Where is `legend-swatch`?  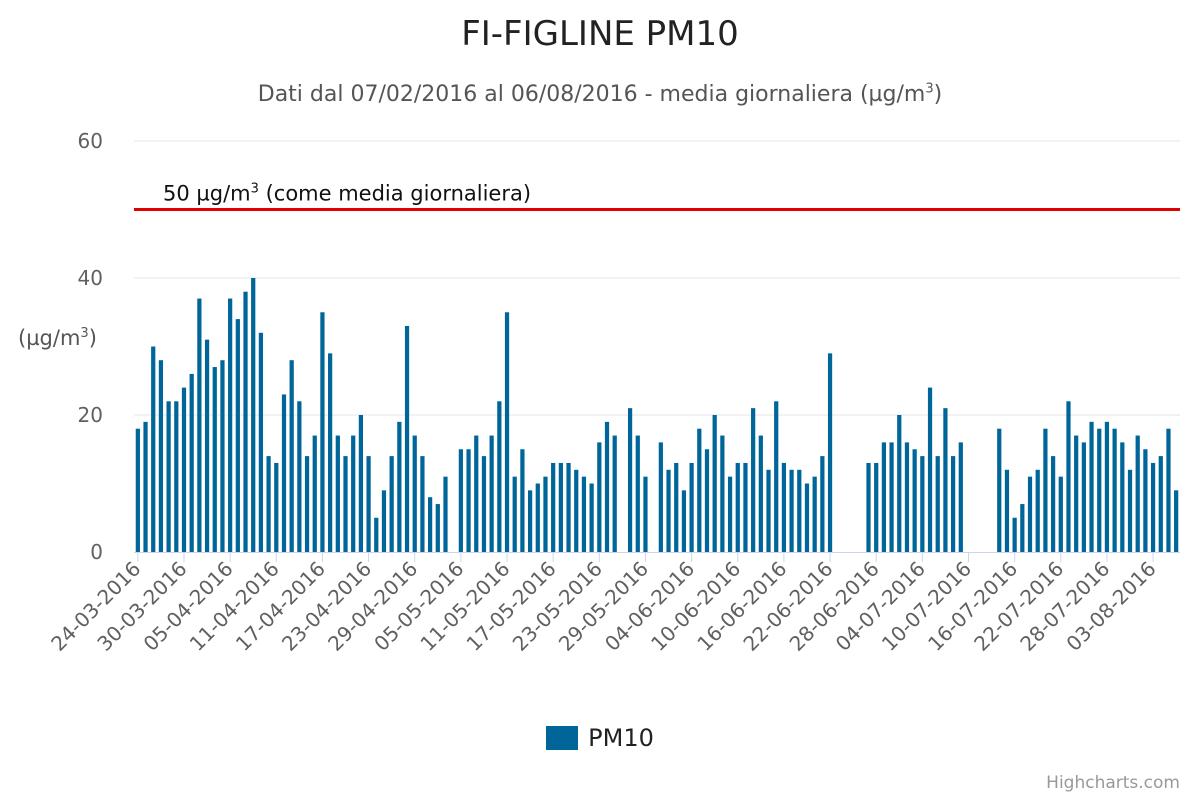
legend-swatch is located at coordinates (562, 738).